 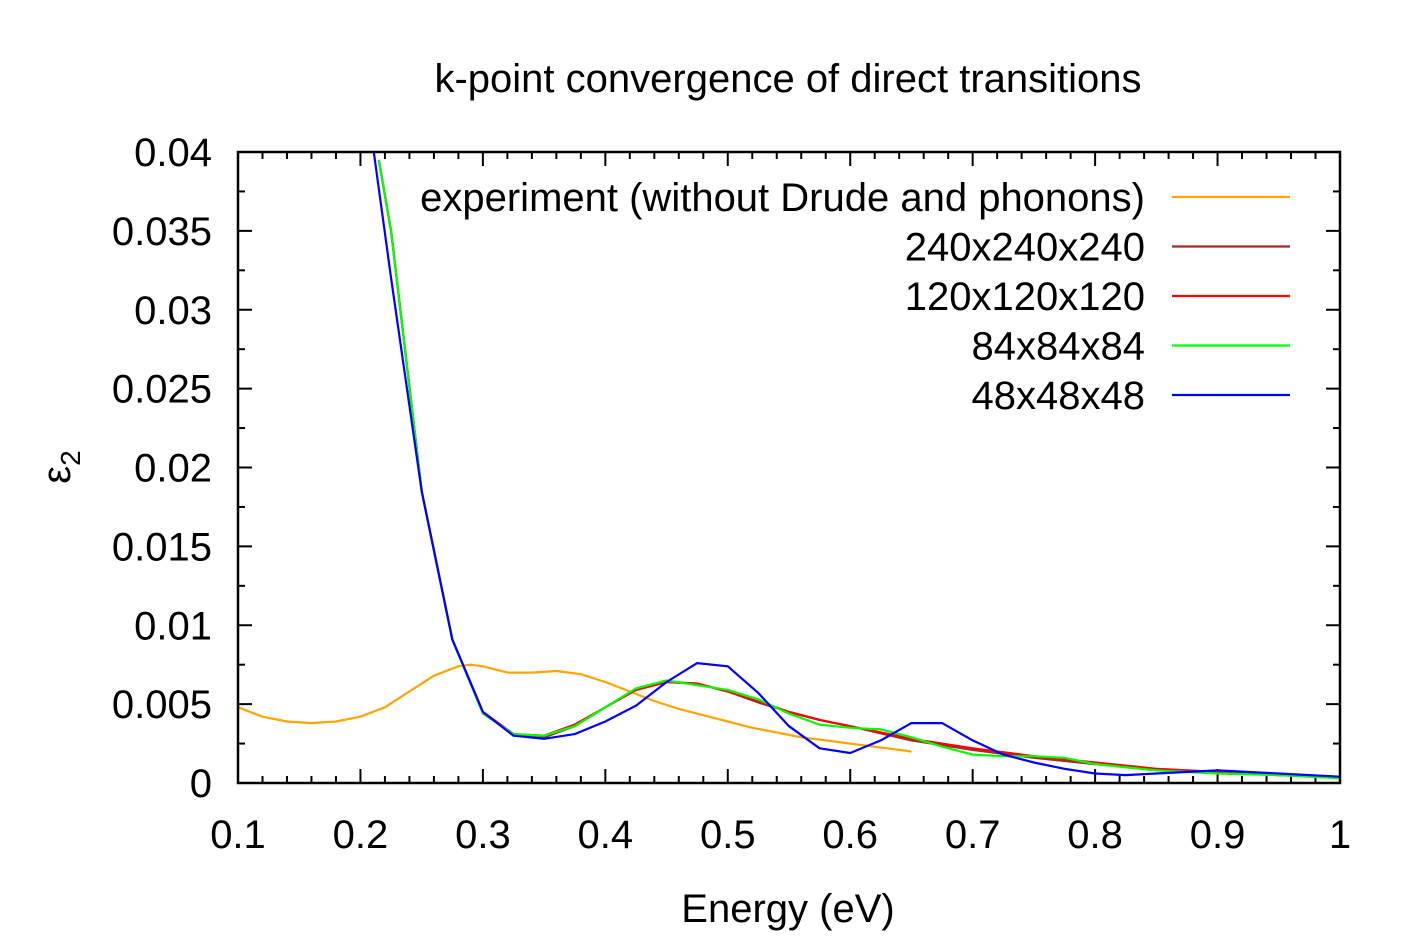 What do you see at coordinates (1058, 396) in the screenshot?
I see `legend-label-4: 48x48x48` at bounding box center [1058, 396].